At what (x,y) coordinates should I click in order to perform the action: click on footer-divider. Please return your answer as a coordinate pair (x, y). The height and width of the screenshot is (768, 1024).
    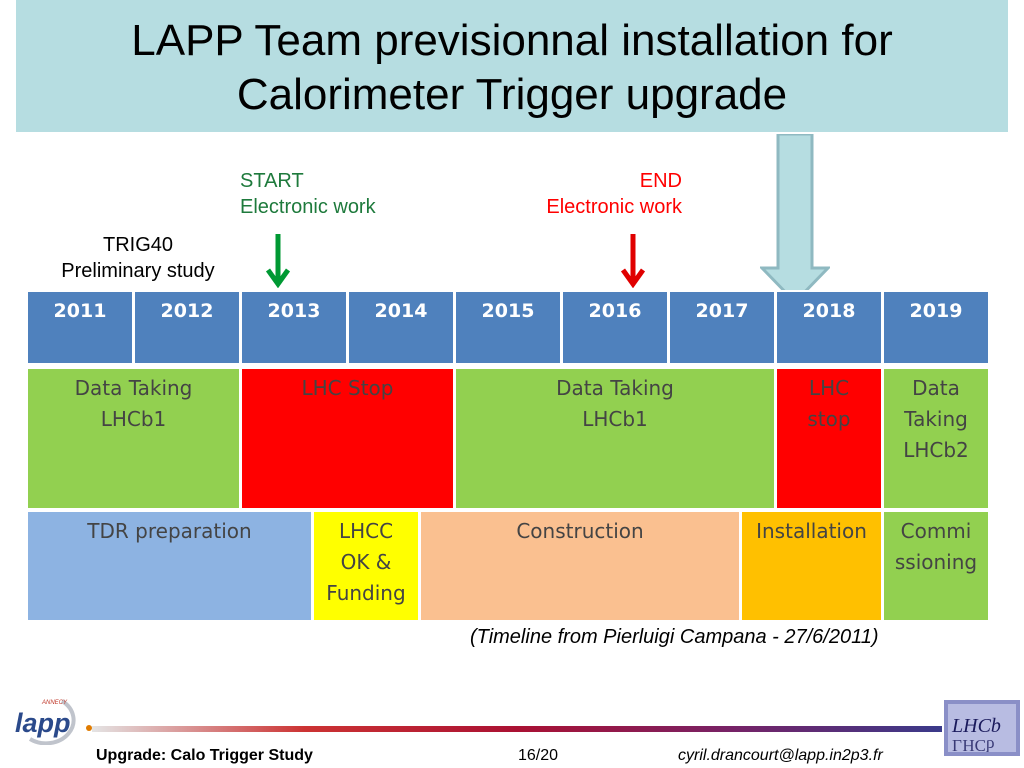
    Looking at the image, I should click on (517, 729).